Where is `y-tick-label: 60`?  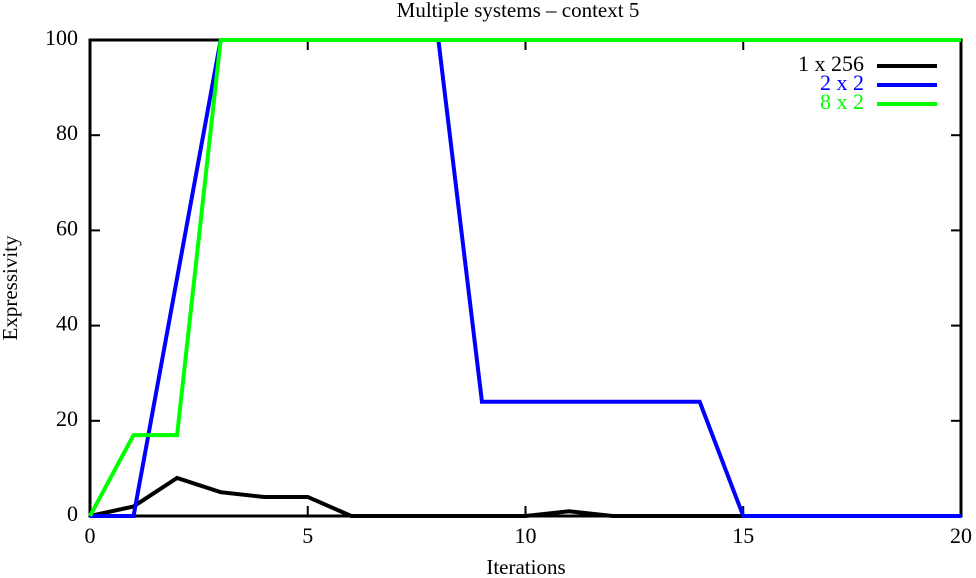 y-tick-label: 60 is located at coordinates (67, 227).